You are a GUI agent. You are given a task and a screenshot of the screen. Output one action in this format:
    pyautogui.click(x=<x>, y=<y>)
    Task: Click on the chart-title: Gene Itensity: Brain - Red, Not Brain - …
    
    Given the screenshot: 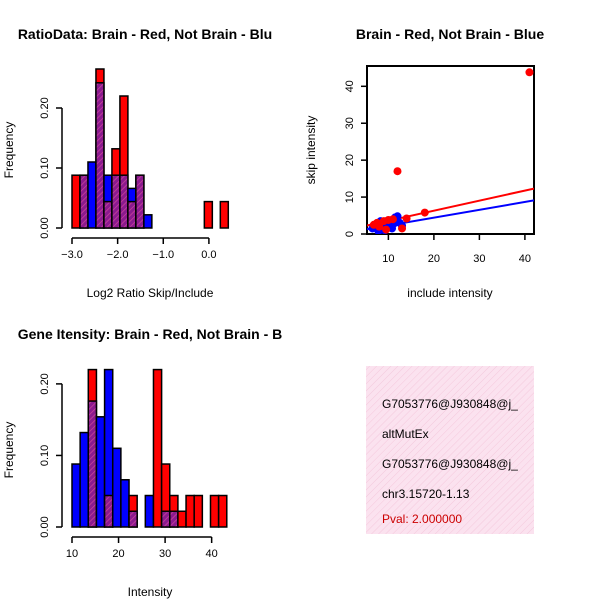 What is the action you would take?
    pyautogui.click(x=150, y=334)
    